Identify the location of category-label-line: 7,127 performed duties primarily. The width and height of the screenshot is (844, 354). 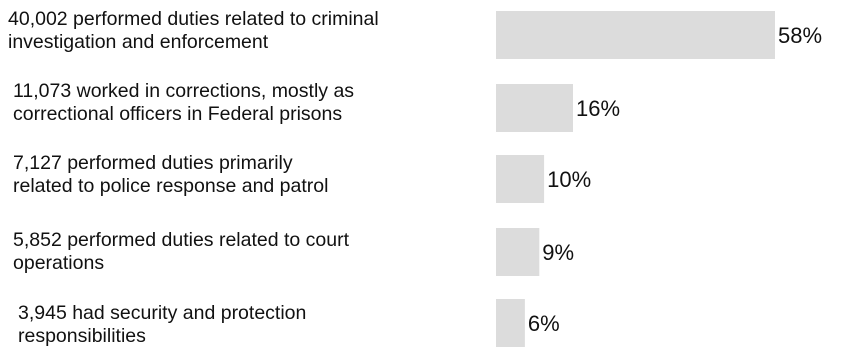
(153, 163).